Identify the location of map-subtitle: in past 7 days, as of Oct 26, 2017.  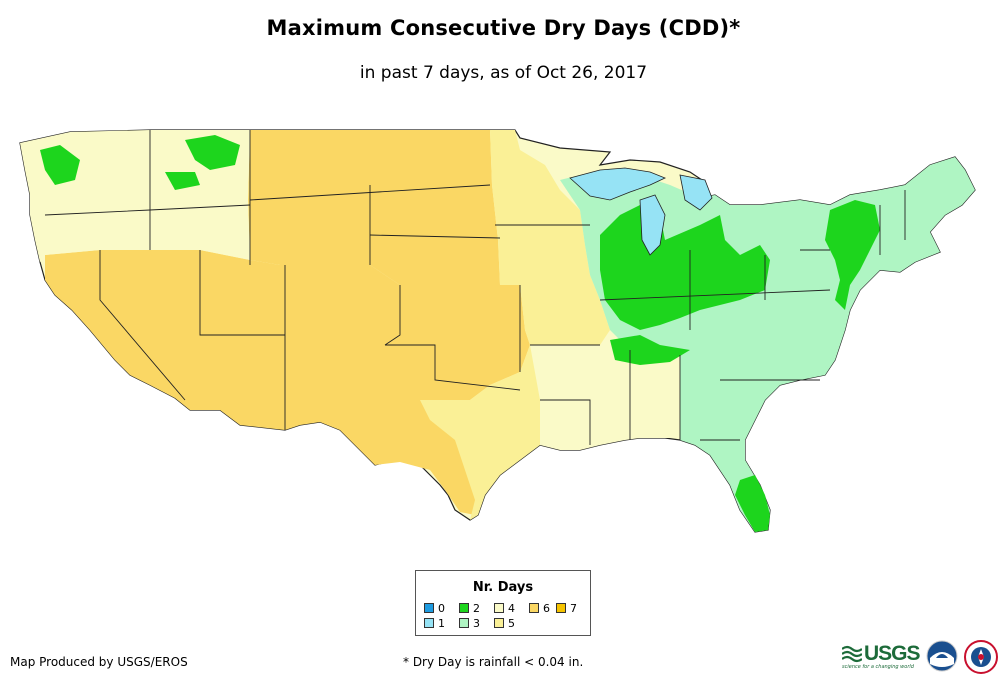
(503, 73).